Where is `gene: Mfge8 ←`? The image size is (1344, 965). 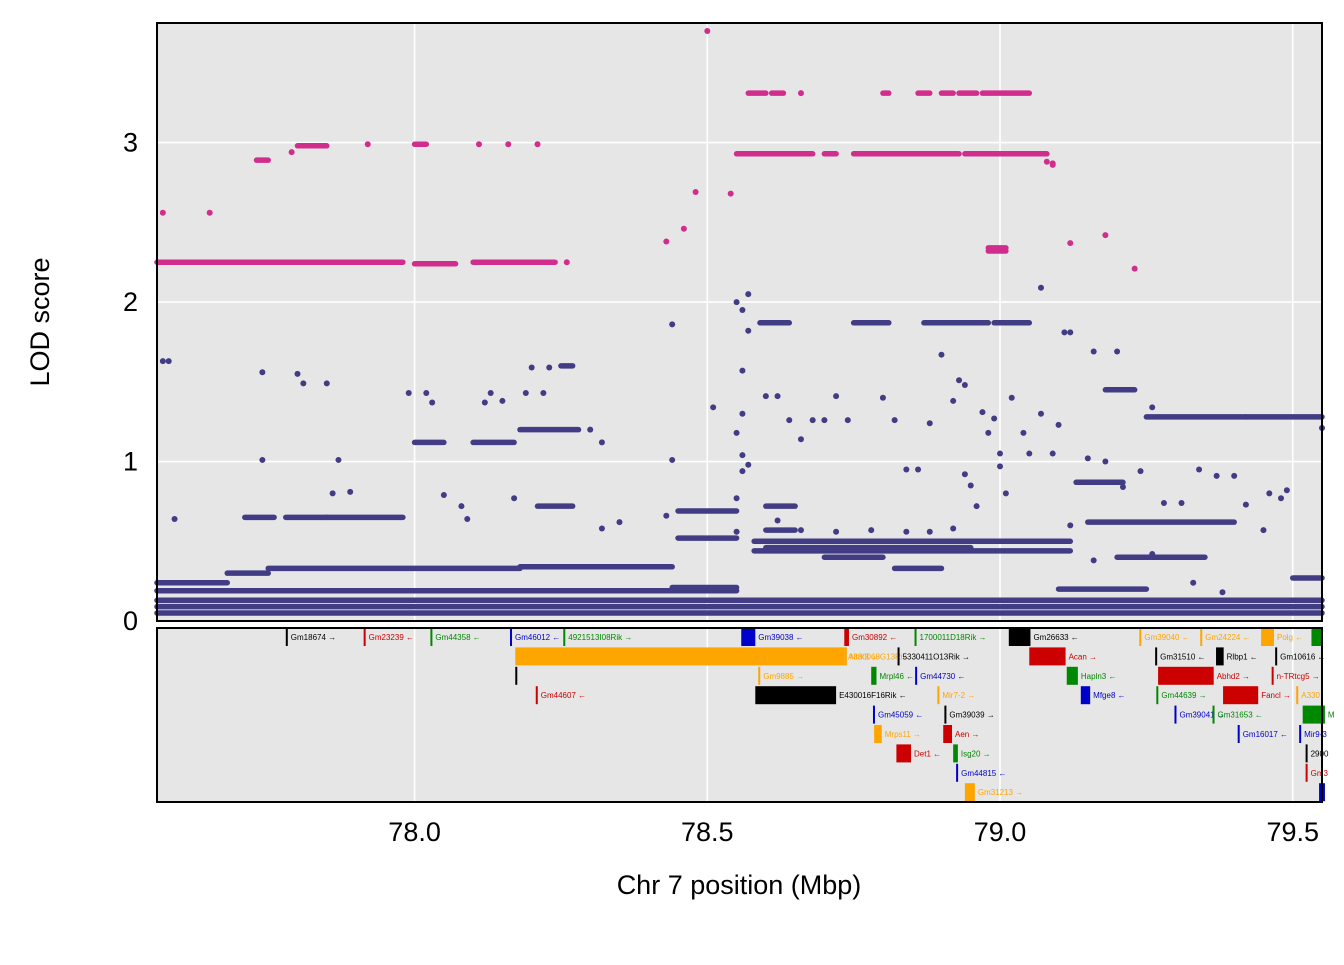 gene: Mfge8 ← is located at coordinates (1103, 695).